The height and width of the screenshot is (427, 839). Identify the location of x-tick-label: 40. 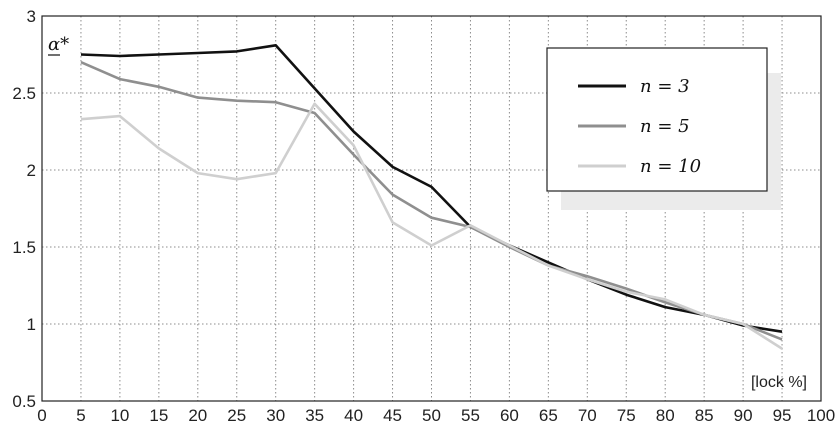
(353, 415).